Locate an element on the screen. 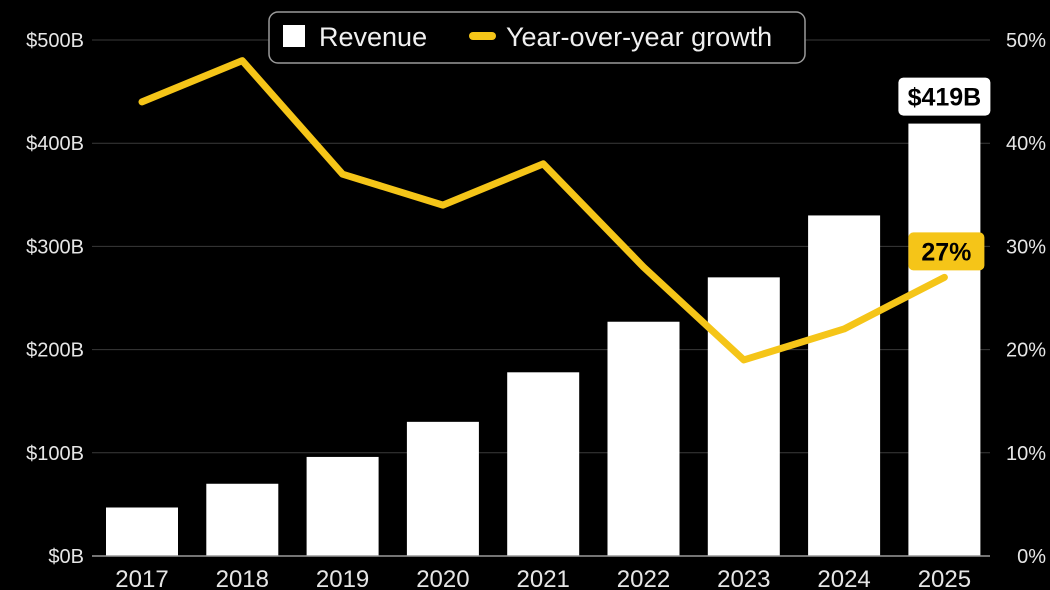 Image resolution: width=1050 pixels, height=590 pixels. legend-box is located at coordinates (537, 37).